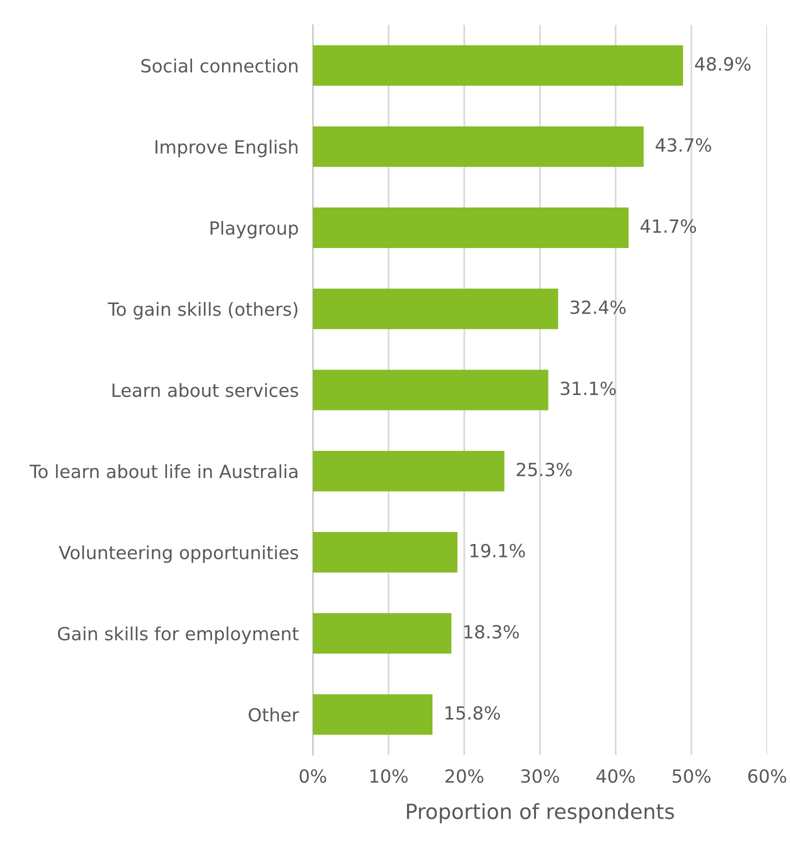 The image size is (790, 859). Describe the element at coordinates (684, 145) in the screenshot. I see `data-label: 43.7%` at that location.